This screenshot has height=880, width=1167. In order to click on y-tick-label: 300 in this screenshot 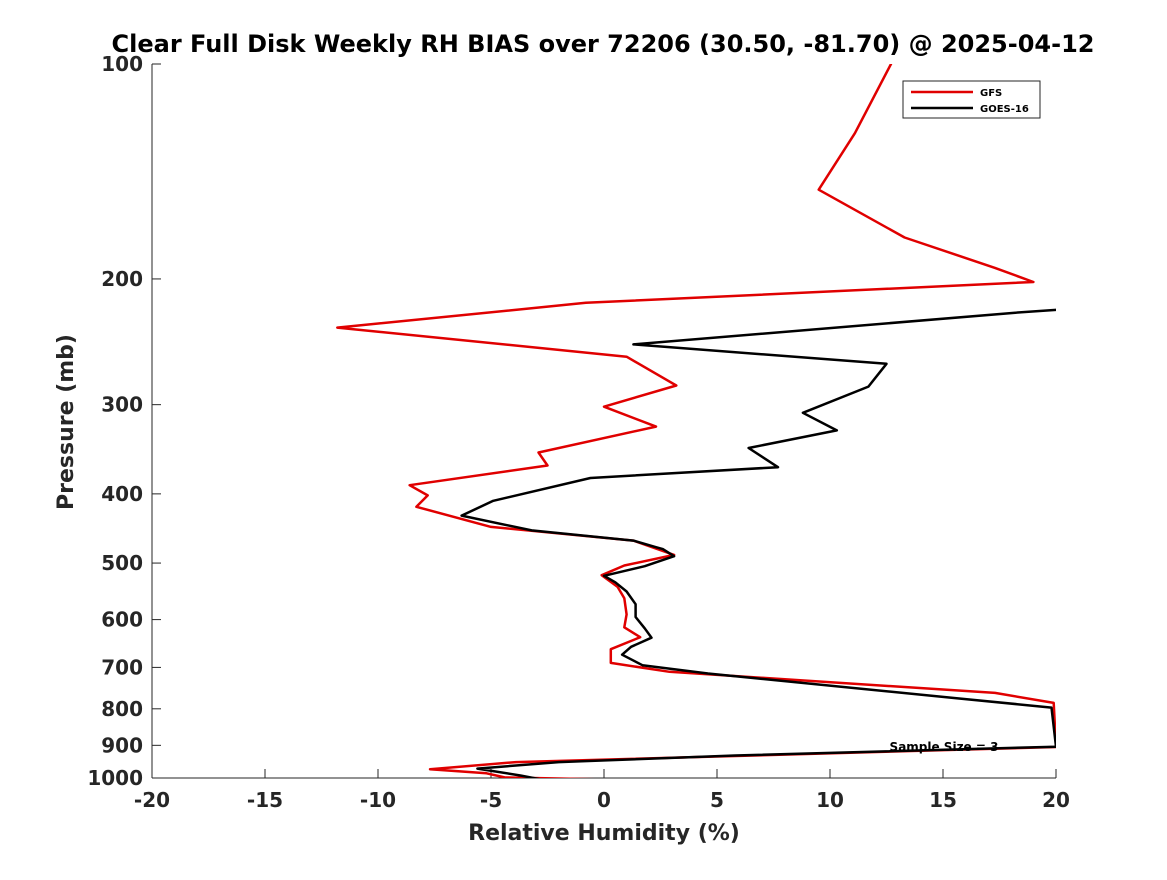, I will do `click(122, 405)`.